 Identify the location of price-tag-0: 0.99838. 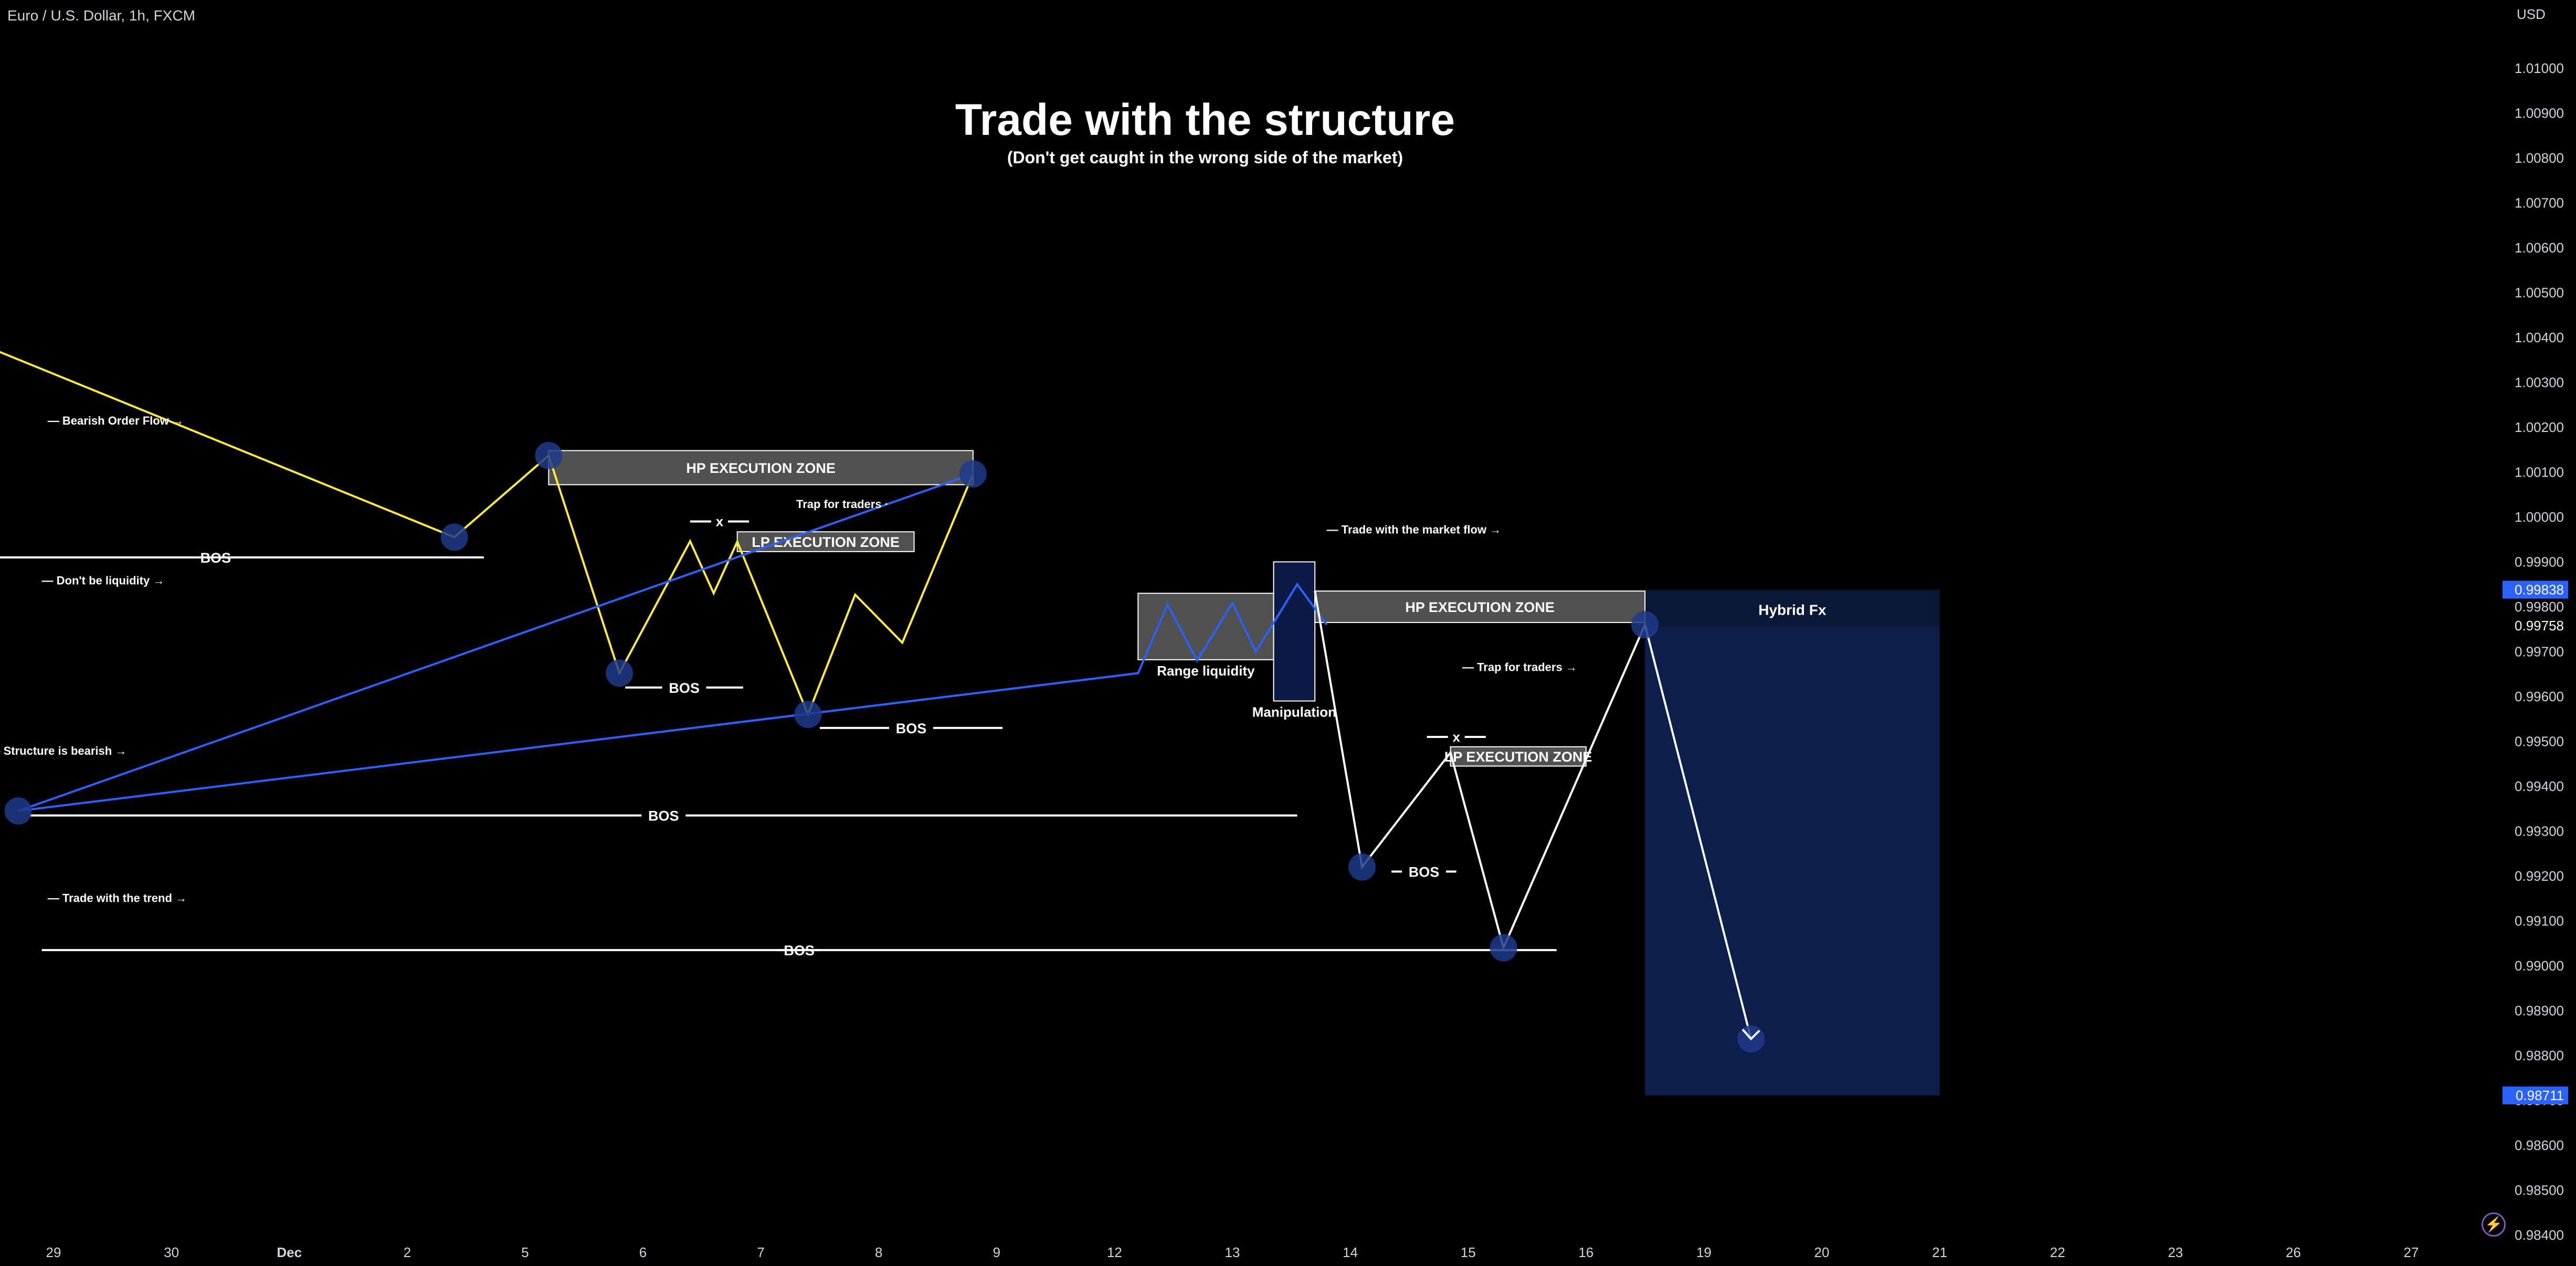
(2539, 590).